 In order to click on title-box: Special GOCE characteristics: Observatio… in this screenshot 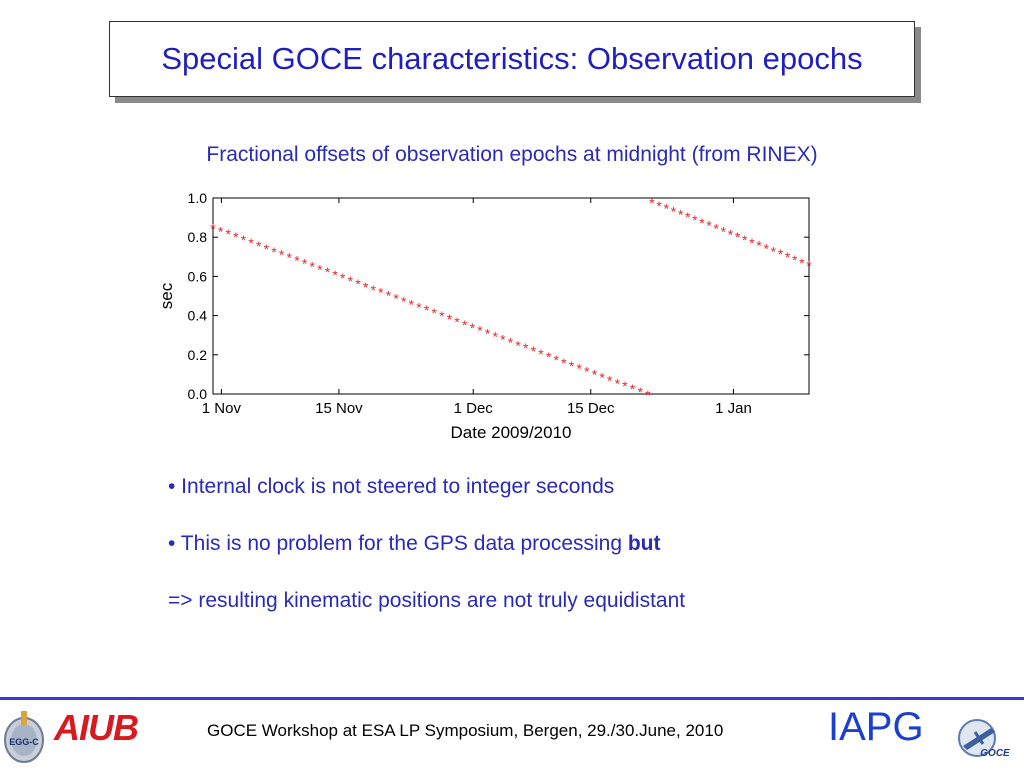, I will do `click(512, 59)`.